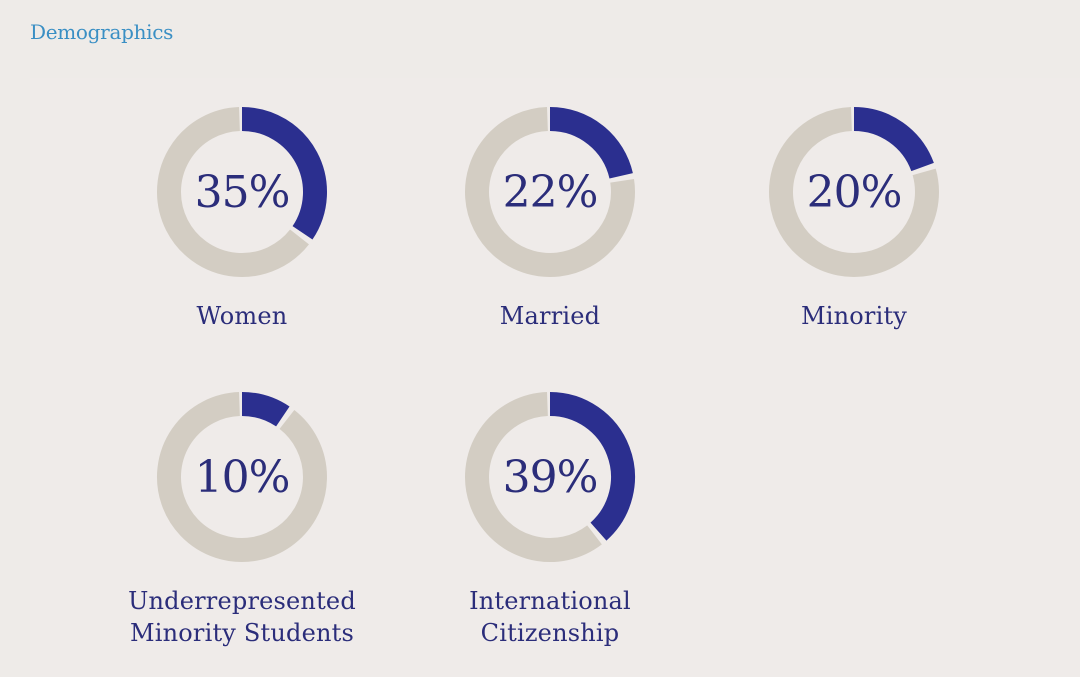 The height and width of the screenshot is (677, 1080). Describe the element at coordinates (854, 316) in the screenshot. I see `donut-label: Minority` at that location.